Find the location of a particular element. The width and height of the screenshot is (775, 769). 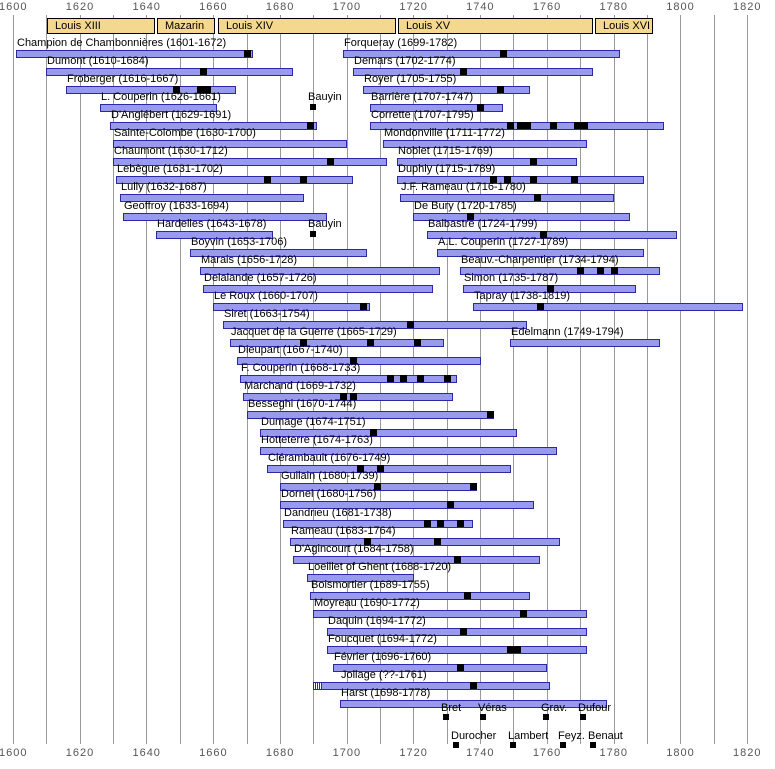

composer-label: Jollage (??-1761) is located at coordinates (384, 675).